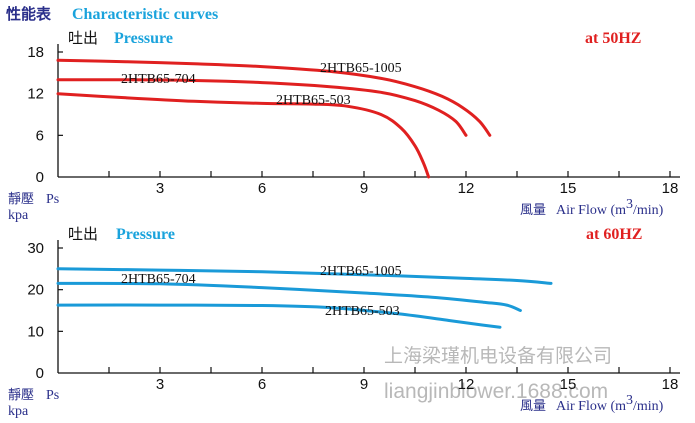  I want to click on chart-50hz-frequency: at 50HZ, so click(613, 38).